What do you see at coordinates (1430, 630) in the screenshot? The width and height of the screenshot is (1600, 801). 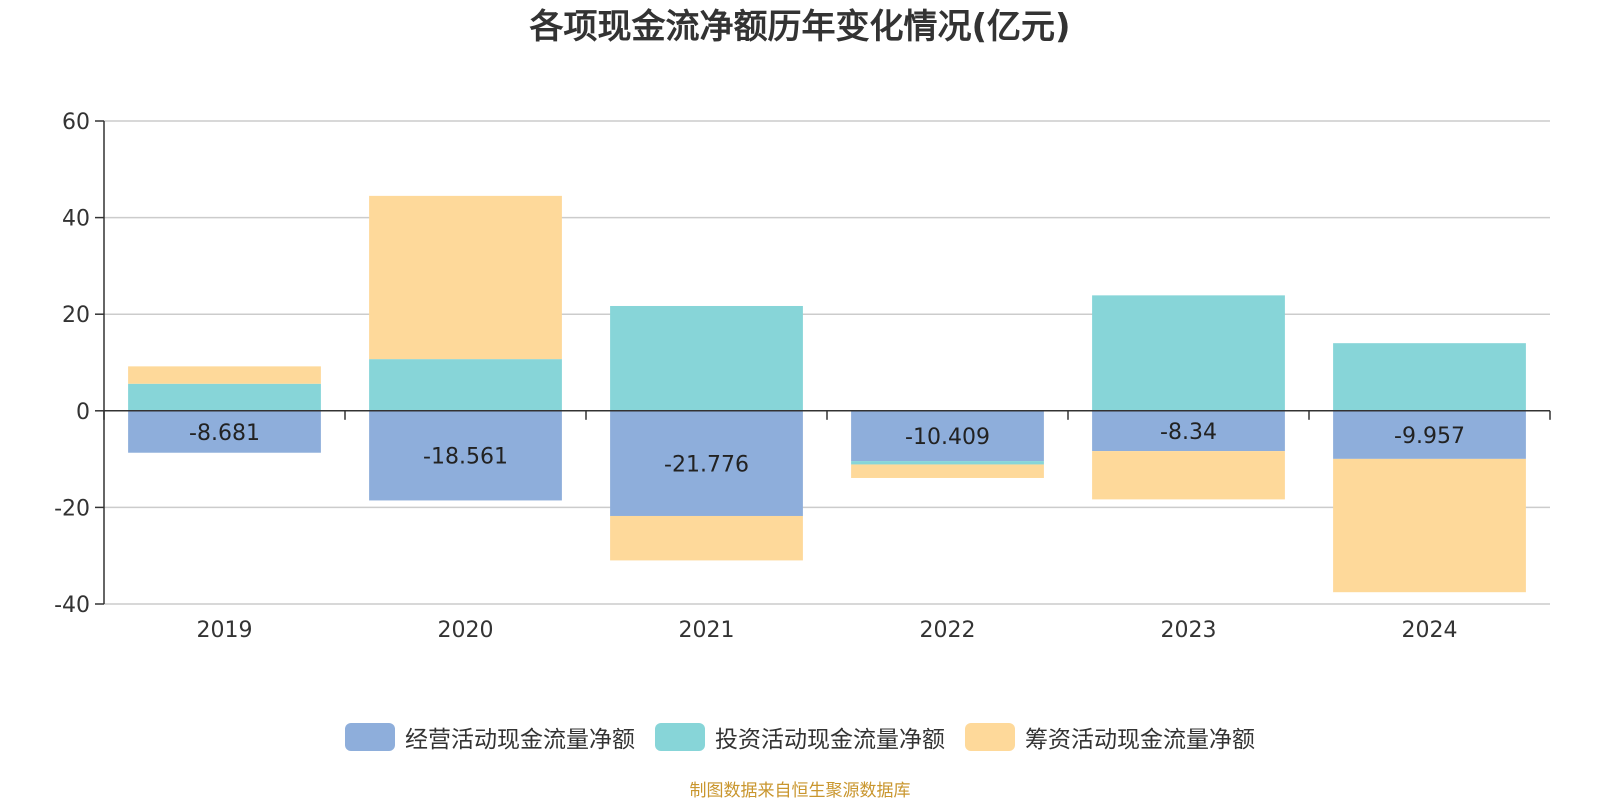 I see `x-tick-label: 2024` at bounding box center [1430, 630].